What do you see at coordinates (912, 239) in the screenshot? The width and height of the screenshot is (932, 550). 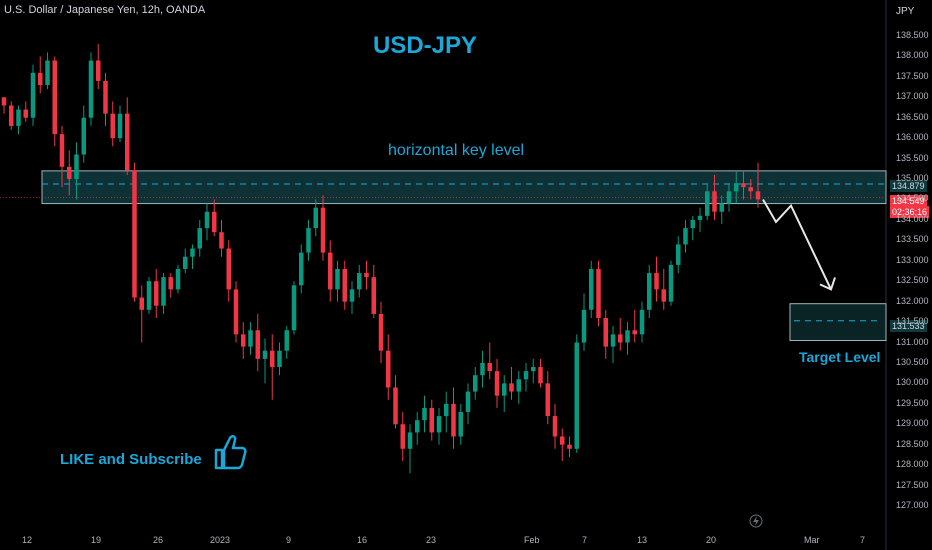 I see `price-tick-label: 133.500` at bounding box center [912, 239].